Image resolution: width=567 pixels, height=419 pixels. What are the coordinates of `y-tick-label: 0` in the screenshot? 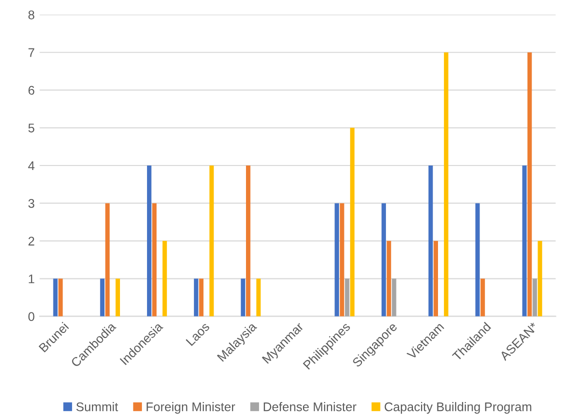 It's located at (31, 316).